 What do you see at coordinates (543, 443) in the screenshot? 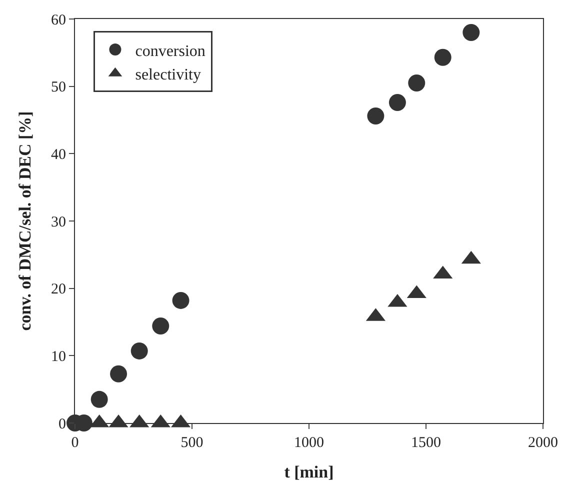
I see `x-tick-label: 2000` at bounding box center [543, 443].